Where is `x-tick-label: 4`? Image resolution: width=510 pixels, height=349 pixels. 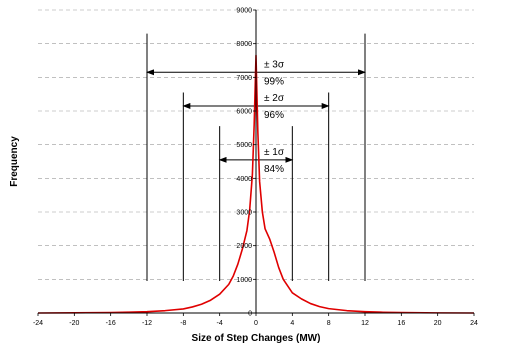
x-tick-label: 4 is located at coordinates (292, 323).